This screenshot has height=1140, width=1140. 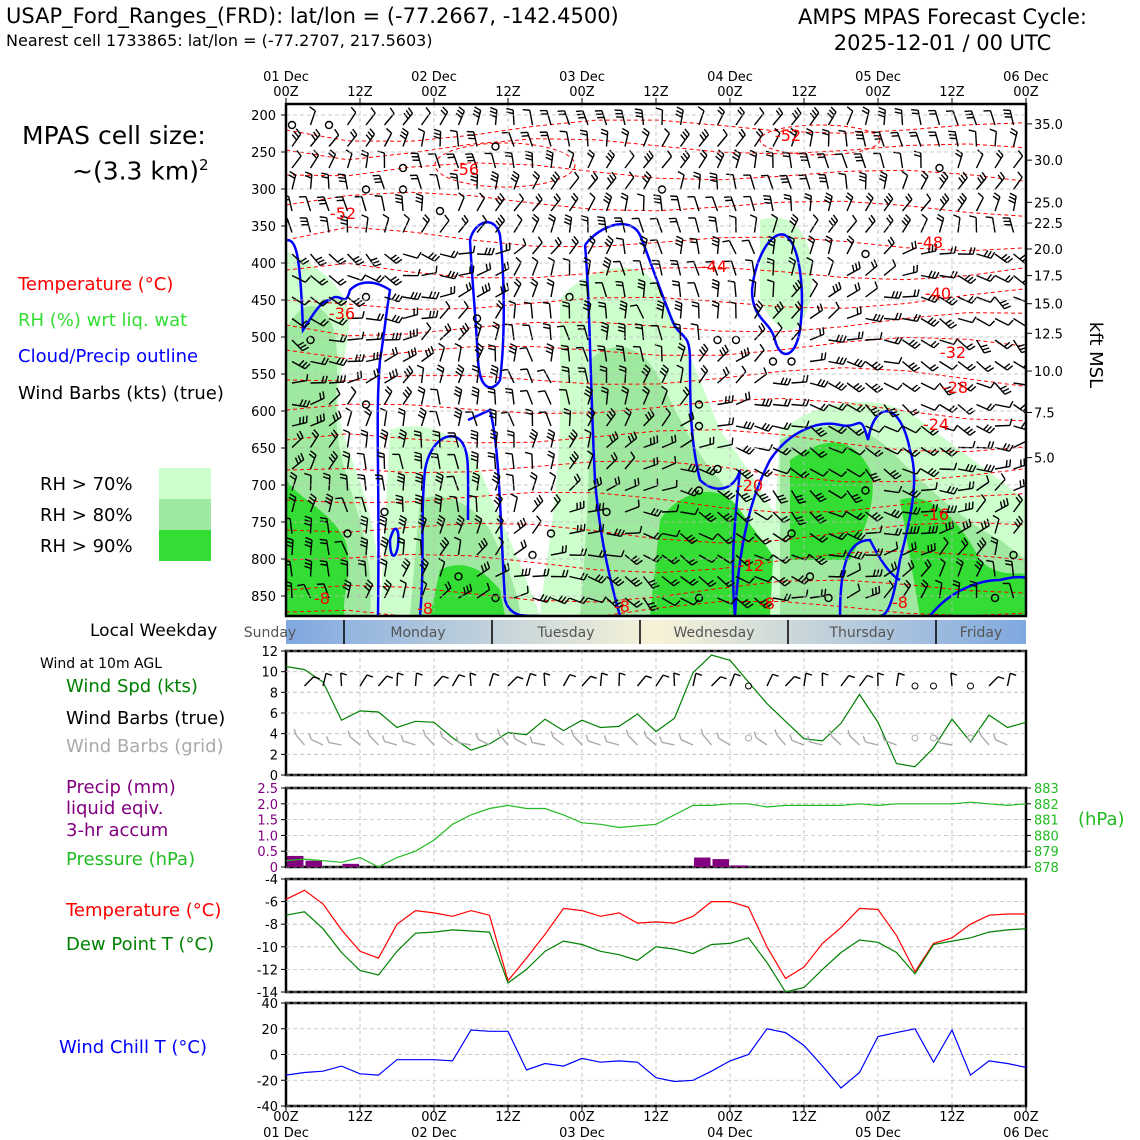 I want to click on surface-wind-barb-flag, so click(x=648, y=677).